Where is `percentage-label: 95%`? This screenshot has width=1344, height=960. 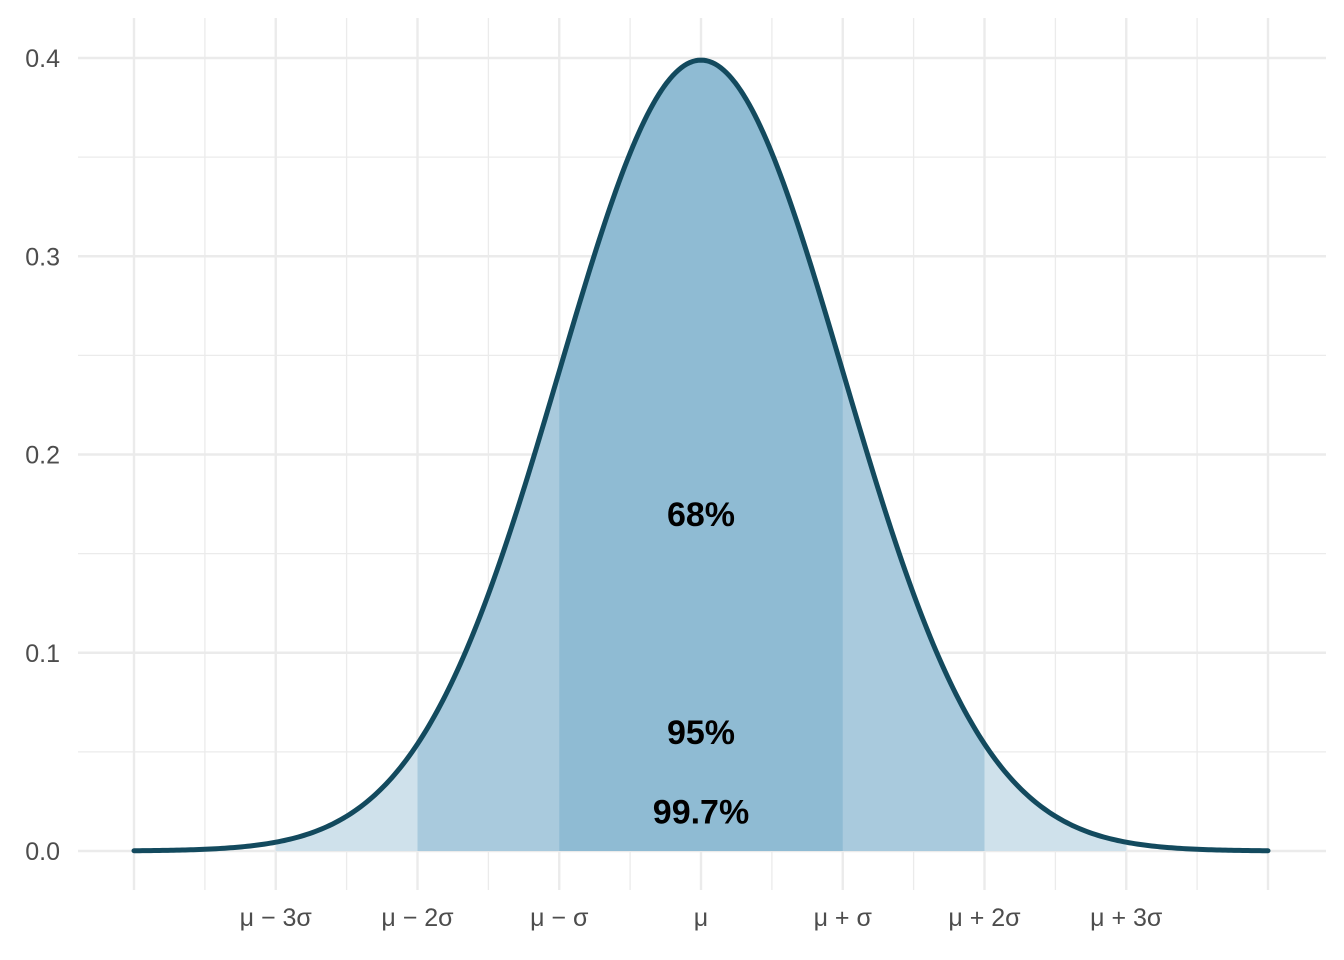 percentage-label: 95% is located at coordinates (701, 733).